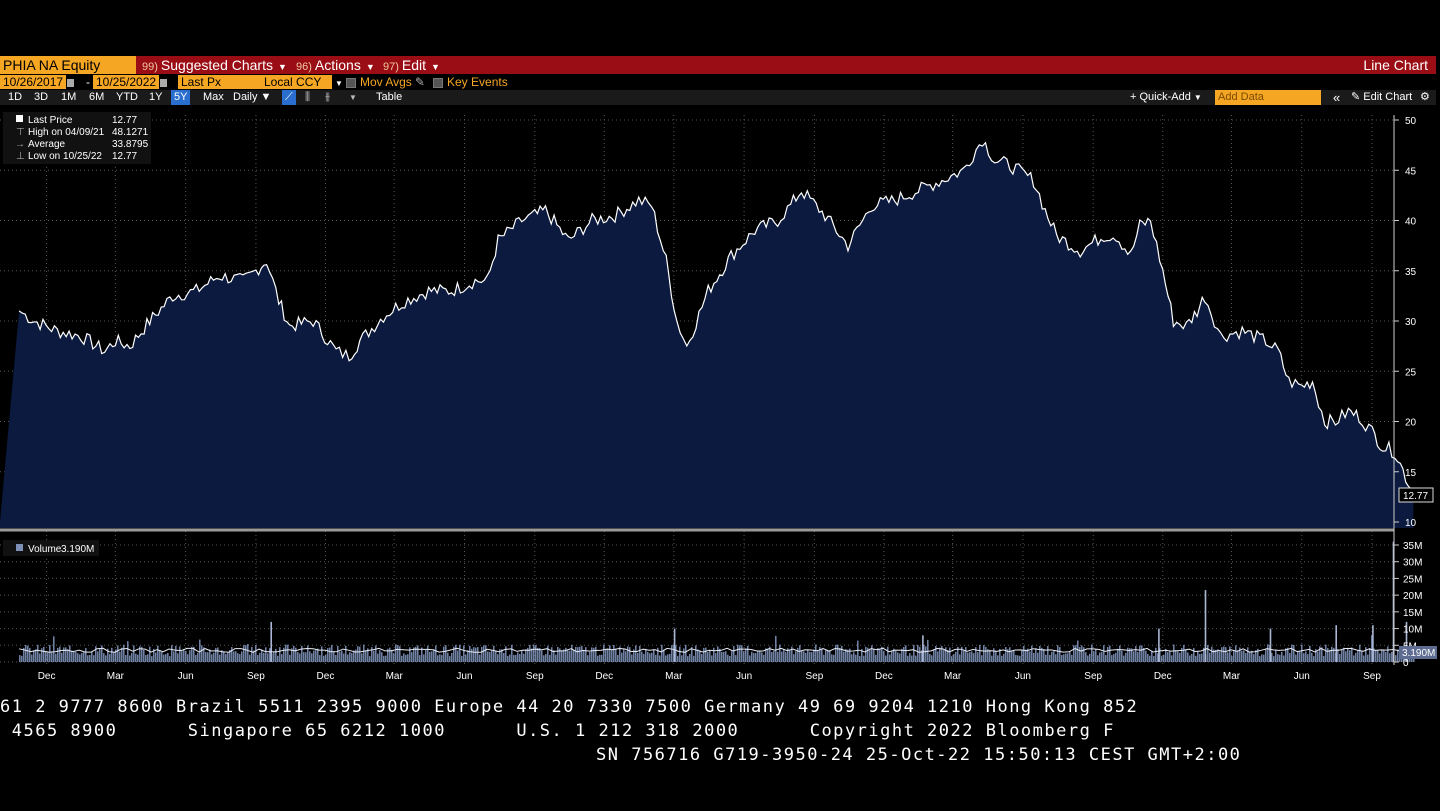  I want to click on frequency-select: Daily ▼, so click(252, 97).